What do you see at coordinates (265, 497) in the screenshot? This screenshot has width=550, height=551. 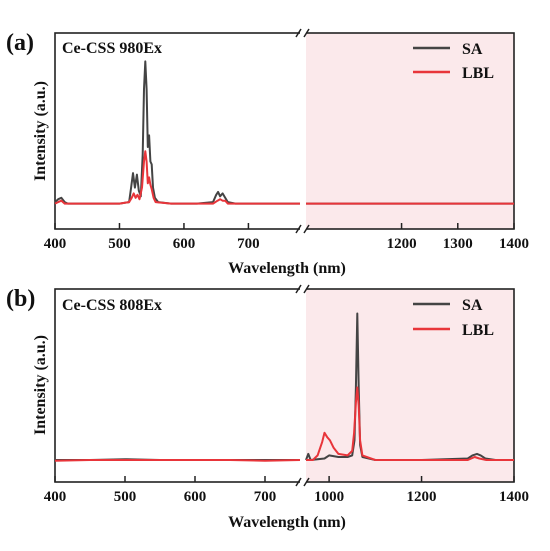 I see `panel-b-x-tick-label-700: 700` at bounding box center [265, 497].